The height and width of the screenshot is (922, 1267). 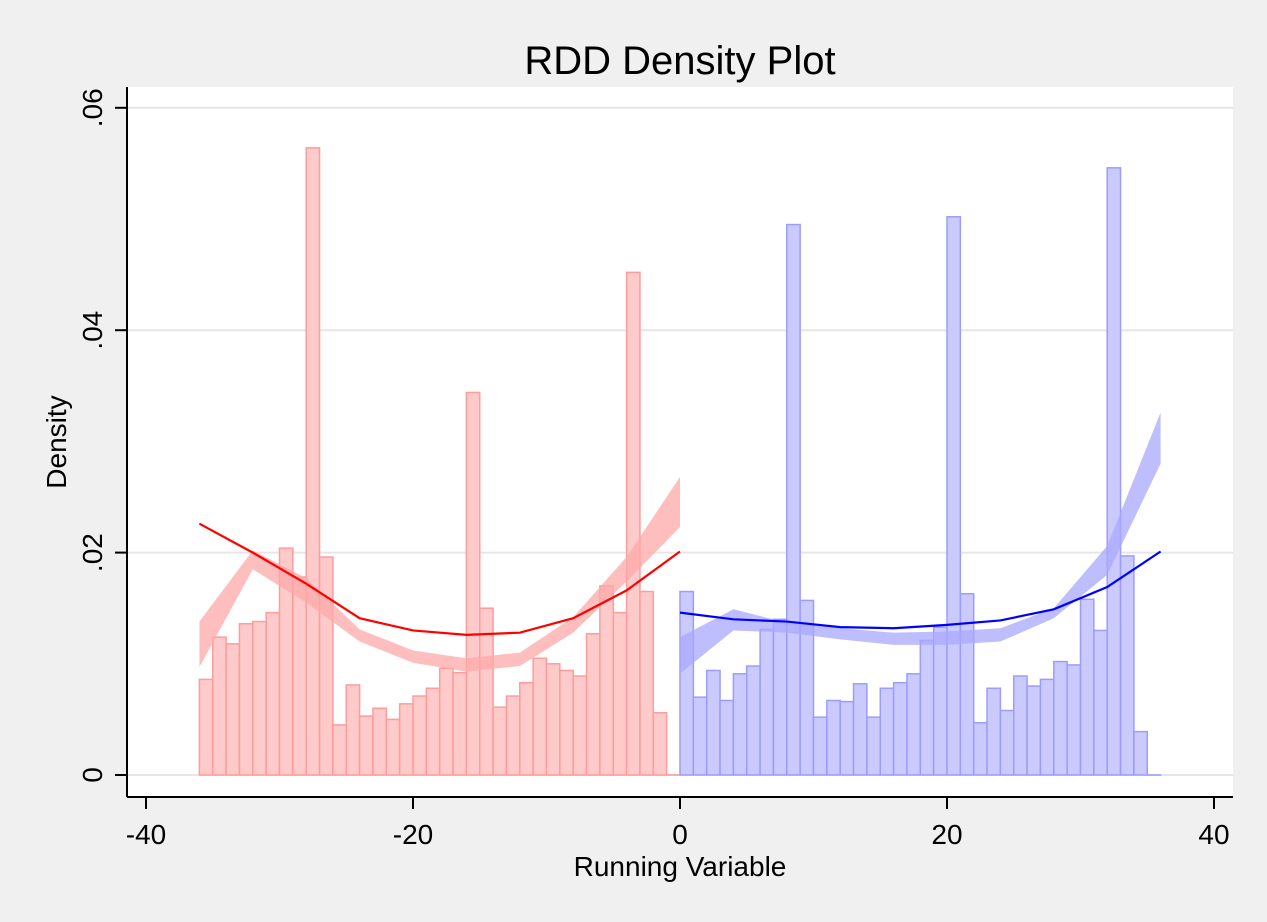 I want to click on x-axis-label: Running Variable, so click(x=680, y=866).